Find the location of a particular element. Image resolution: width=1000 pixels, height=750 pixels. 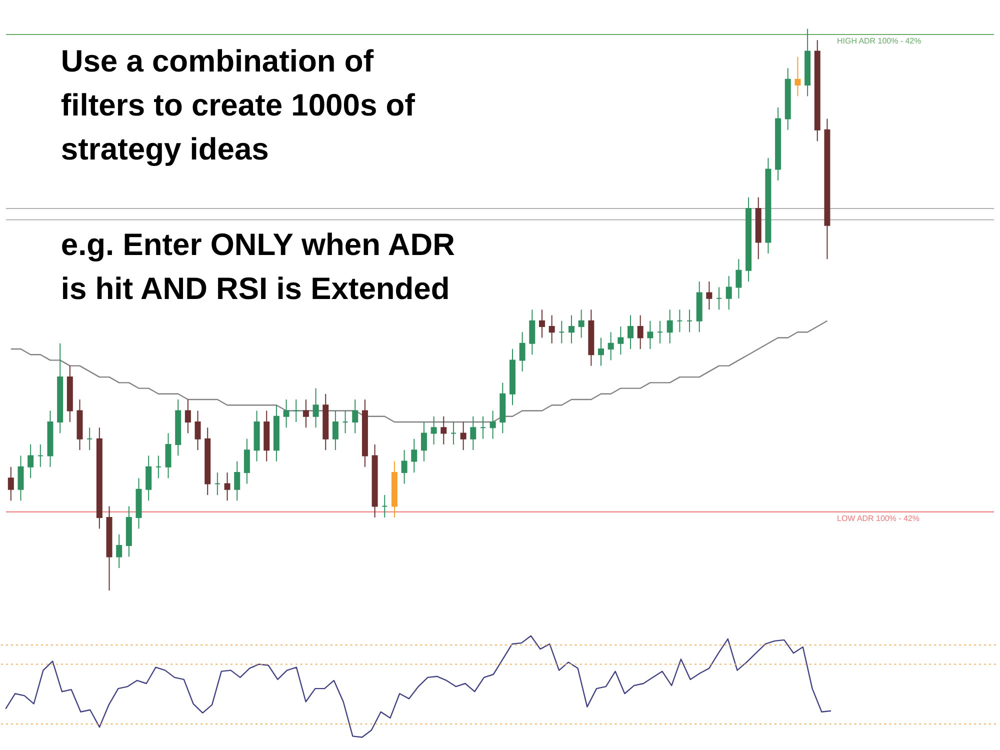

annotation: e.g. Enter ONLY when ADR is hit AND RSI is Extended is located at coordinates (257, 266).